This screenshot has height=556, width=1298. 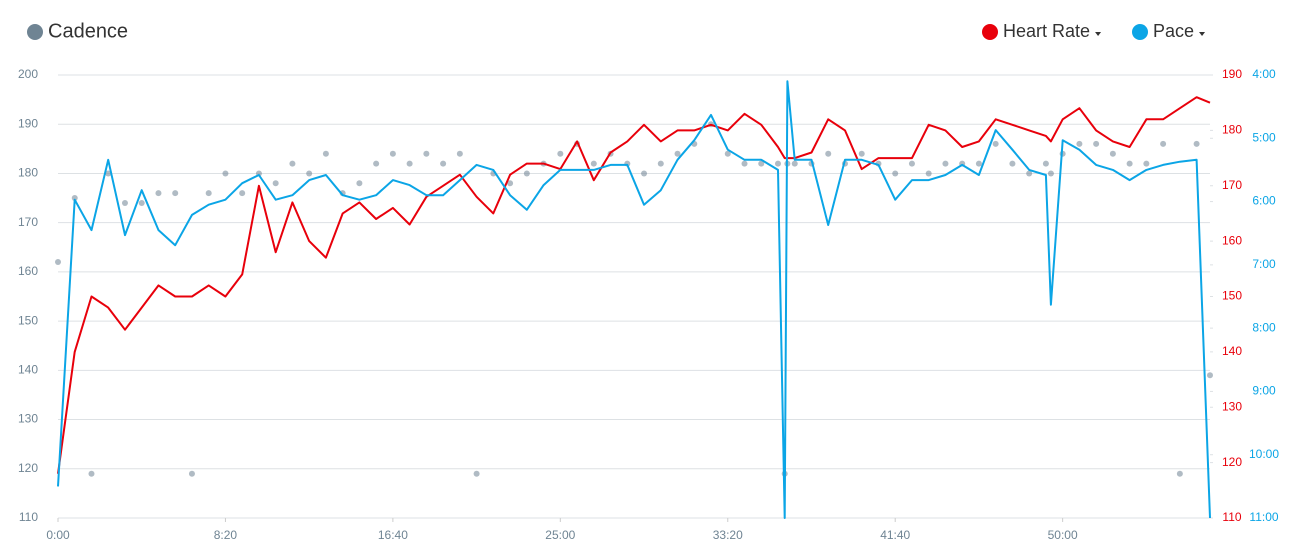 What do you see at coordinates (728, 535) in the screenshot?
I see `x-tick-label: 33:20` at bounding box center [728, 535].